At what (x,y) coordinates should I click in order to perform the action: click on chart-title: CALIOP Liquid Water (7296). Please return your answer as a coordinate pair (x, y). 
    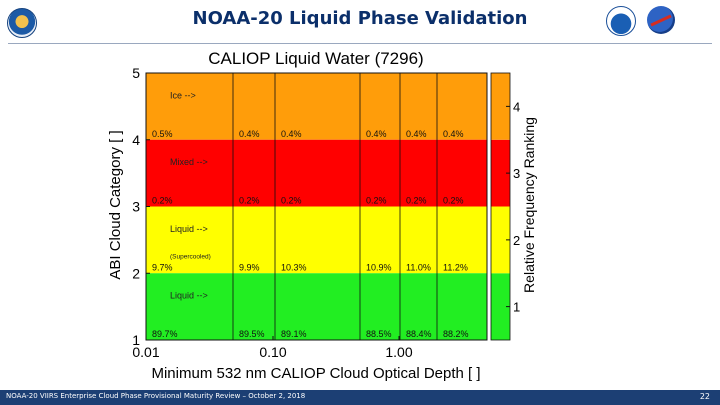
    Looking at the image, I should click on (315, 58).